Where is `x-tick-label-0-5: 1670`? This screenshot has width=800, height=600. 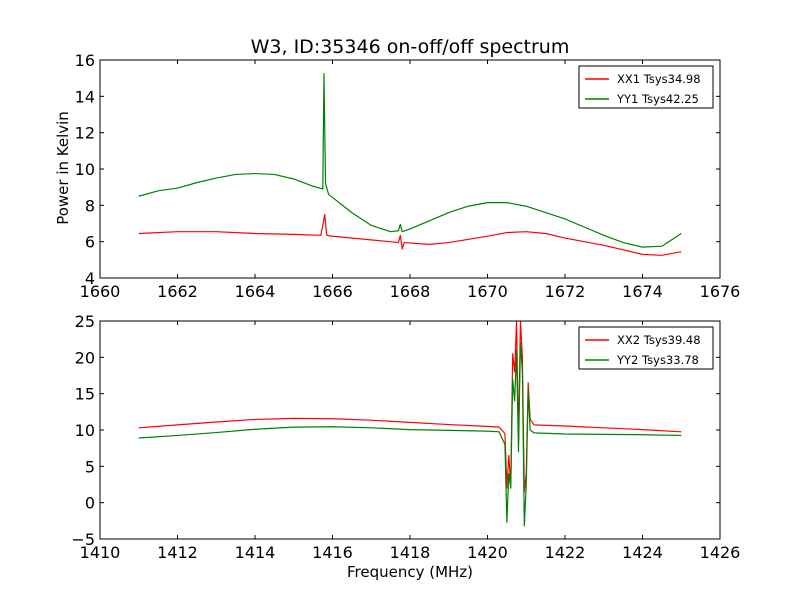 x-tick-label-0-5: 1670 is located at coordinates (487, 291).